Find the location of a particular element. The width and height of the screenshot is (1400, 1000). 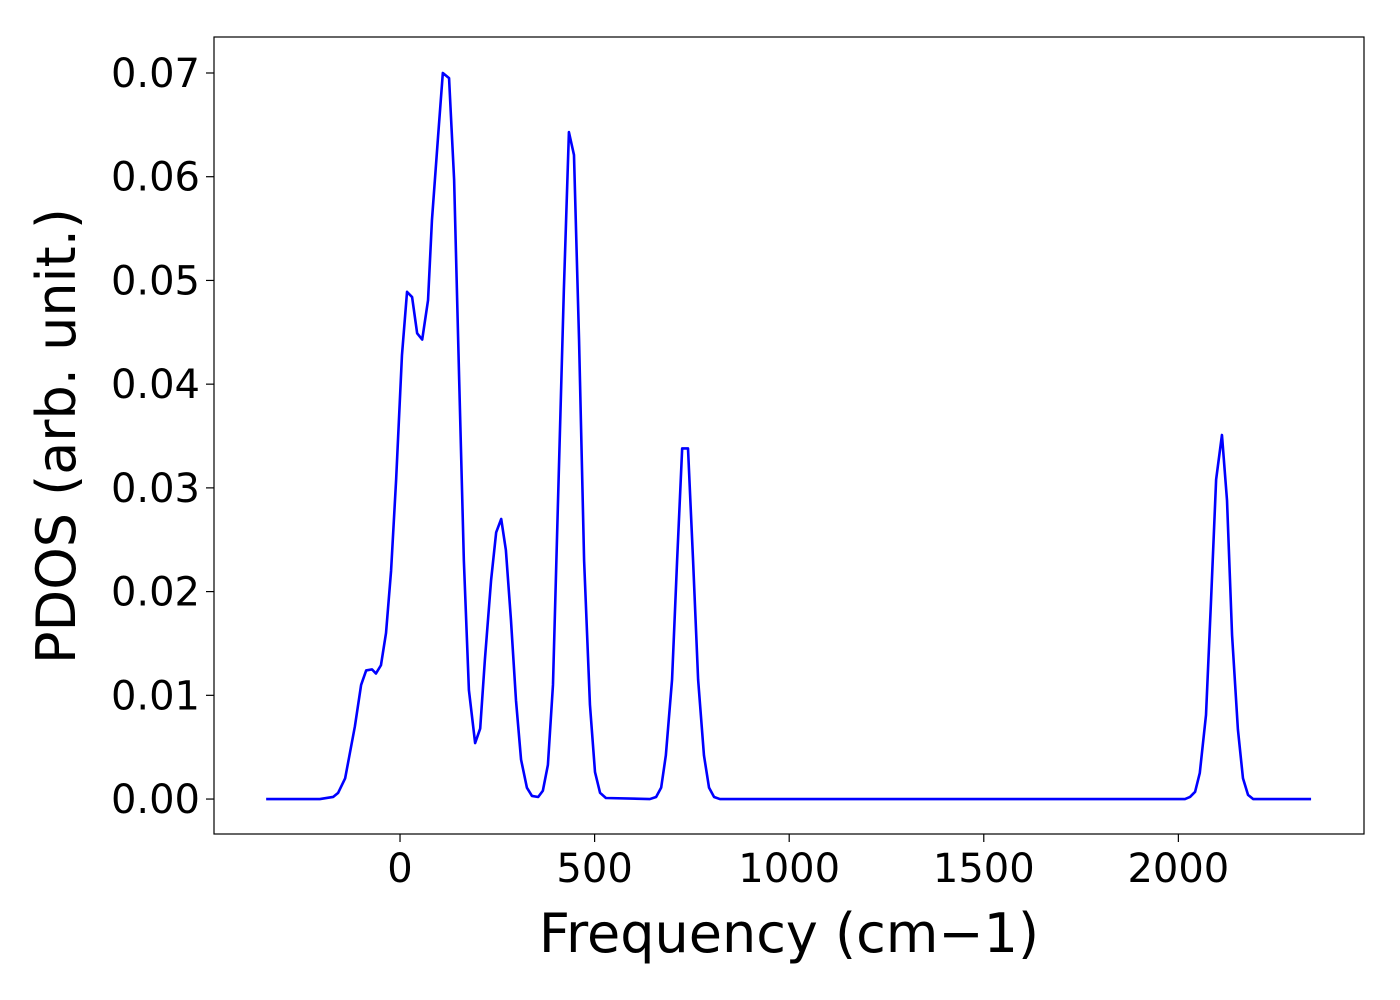

y-tick-label: 0.05 is located at coordinates (155, 281).